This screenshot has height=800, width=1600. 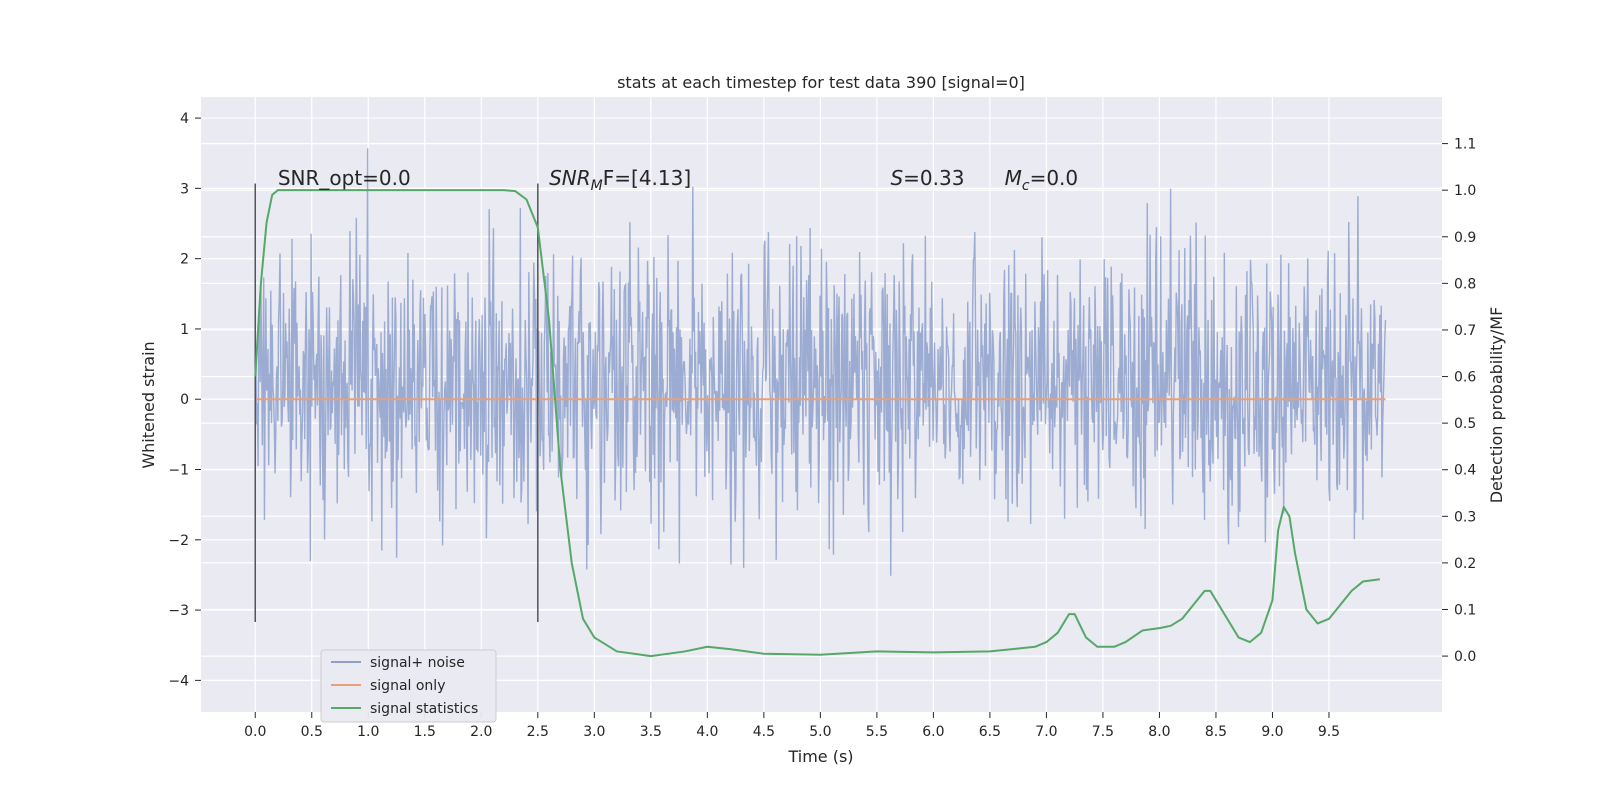 What do you see at coordinates (1216, 732) in the screenshot?
I see `x-tick-label-17: 8.5` at bounding box center [1216, 732].